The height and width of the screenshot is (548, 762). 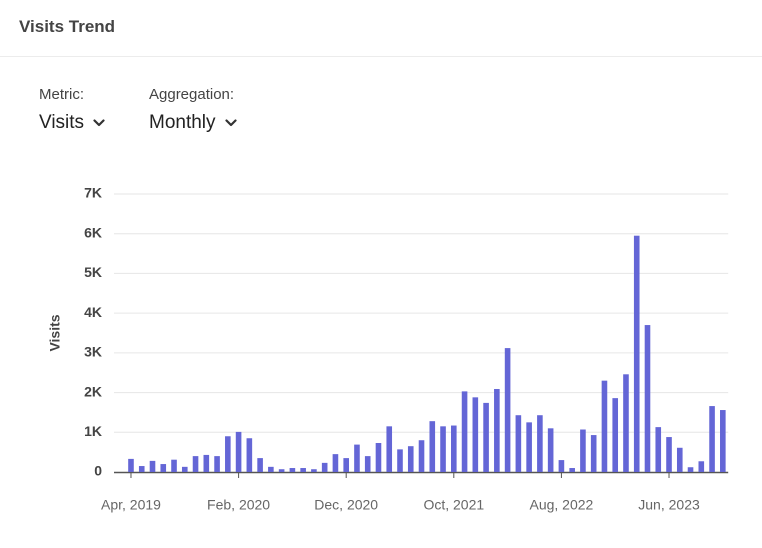 What do you see at coordinates (93, 232) in the screenshot?
I see `y-tick-label: 6K` at bounding box center [93, 232].